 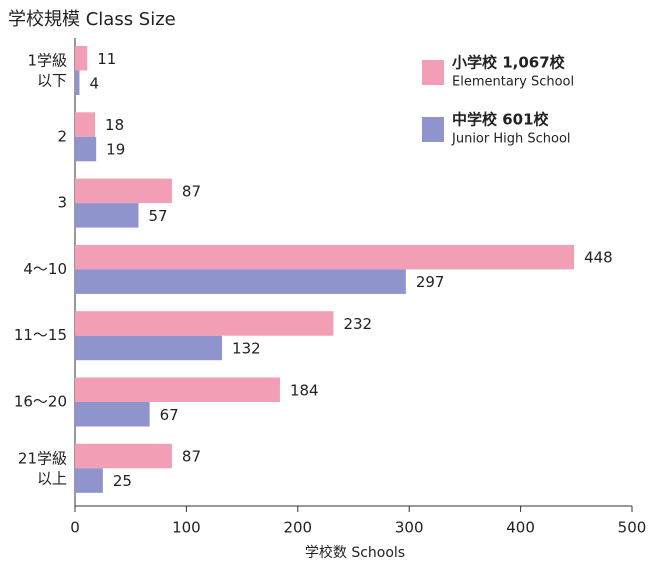 I want to click on value-label: 232, so click(x=357, y=324).